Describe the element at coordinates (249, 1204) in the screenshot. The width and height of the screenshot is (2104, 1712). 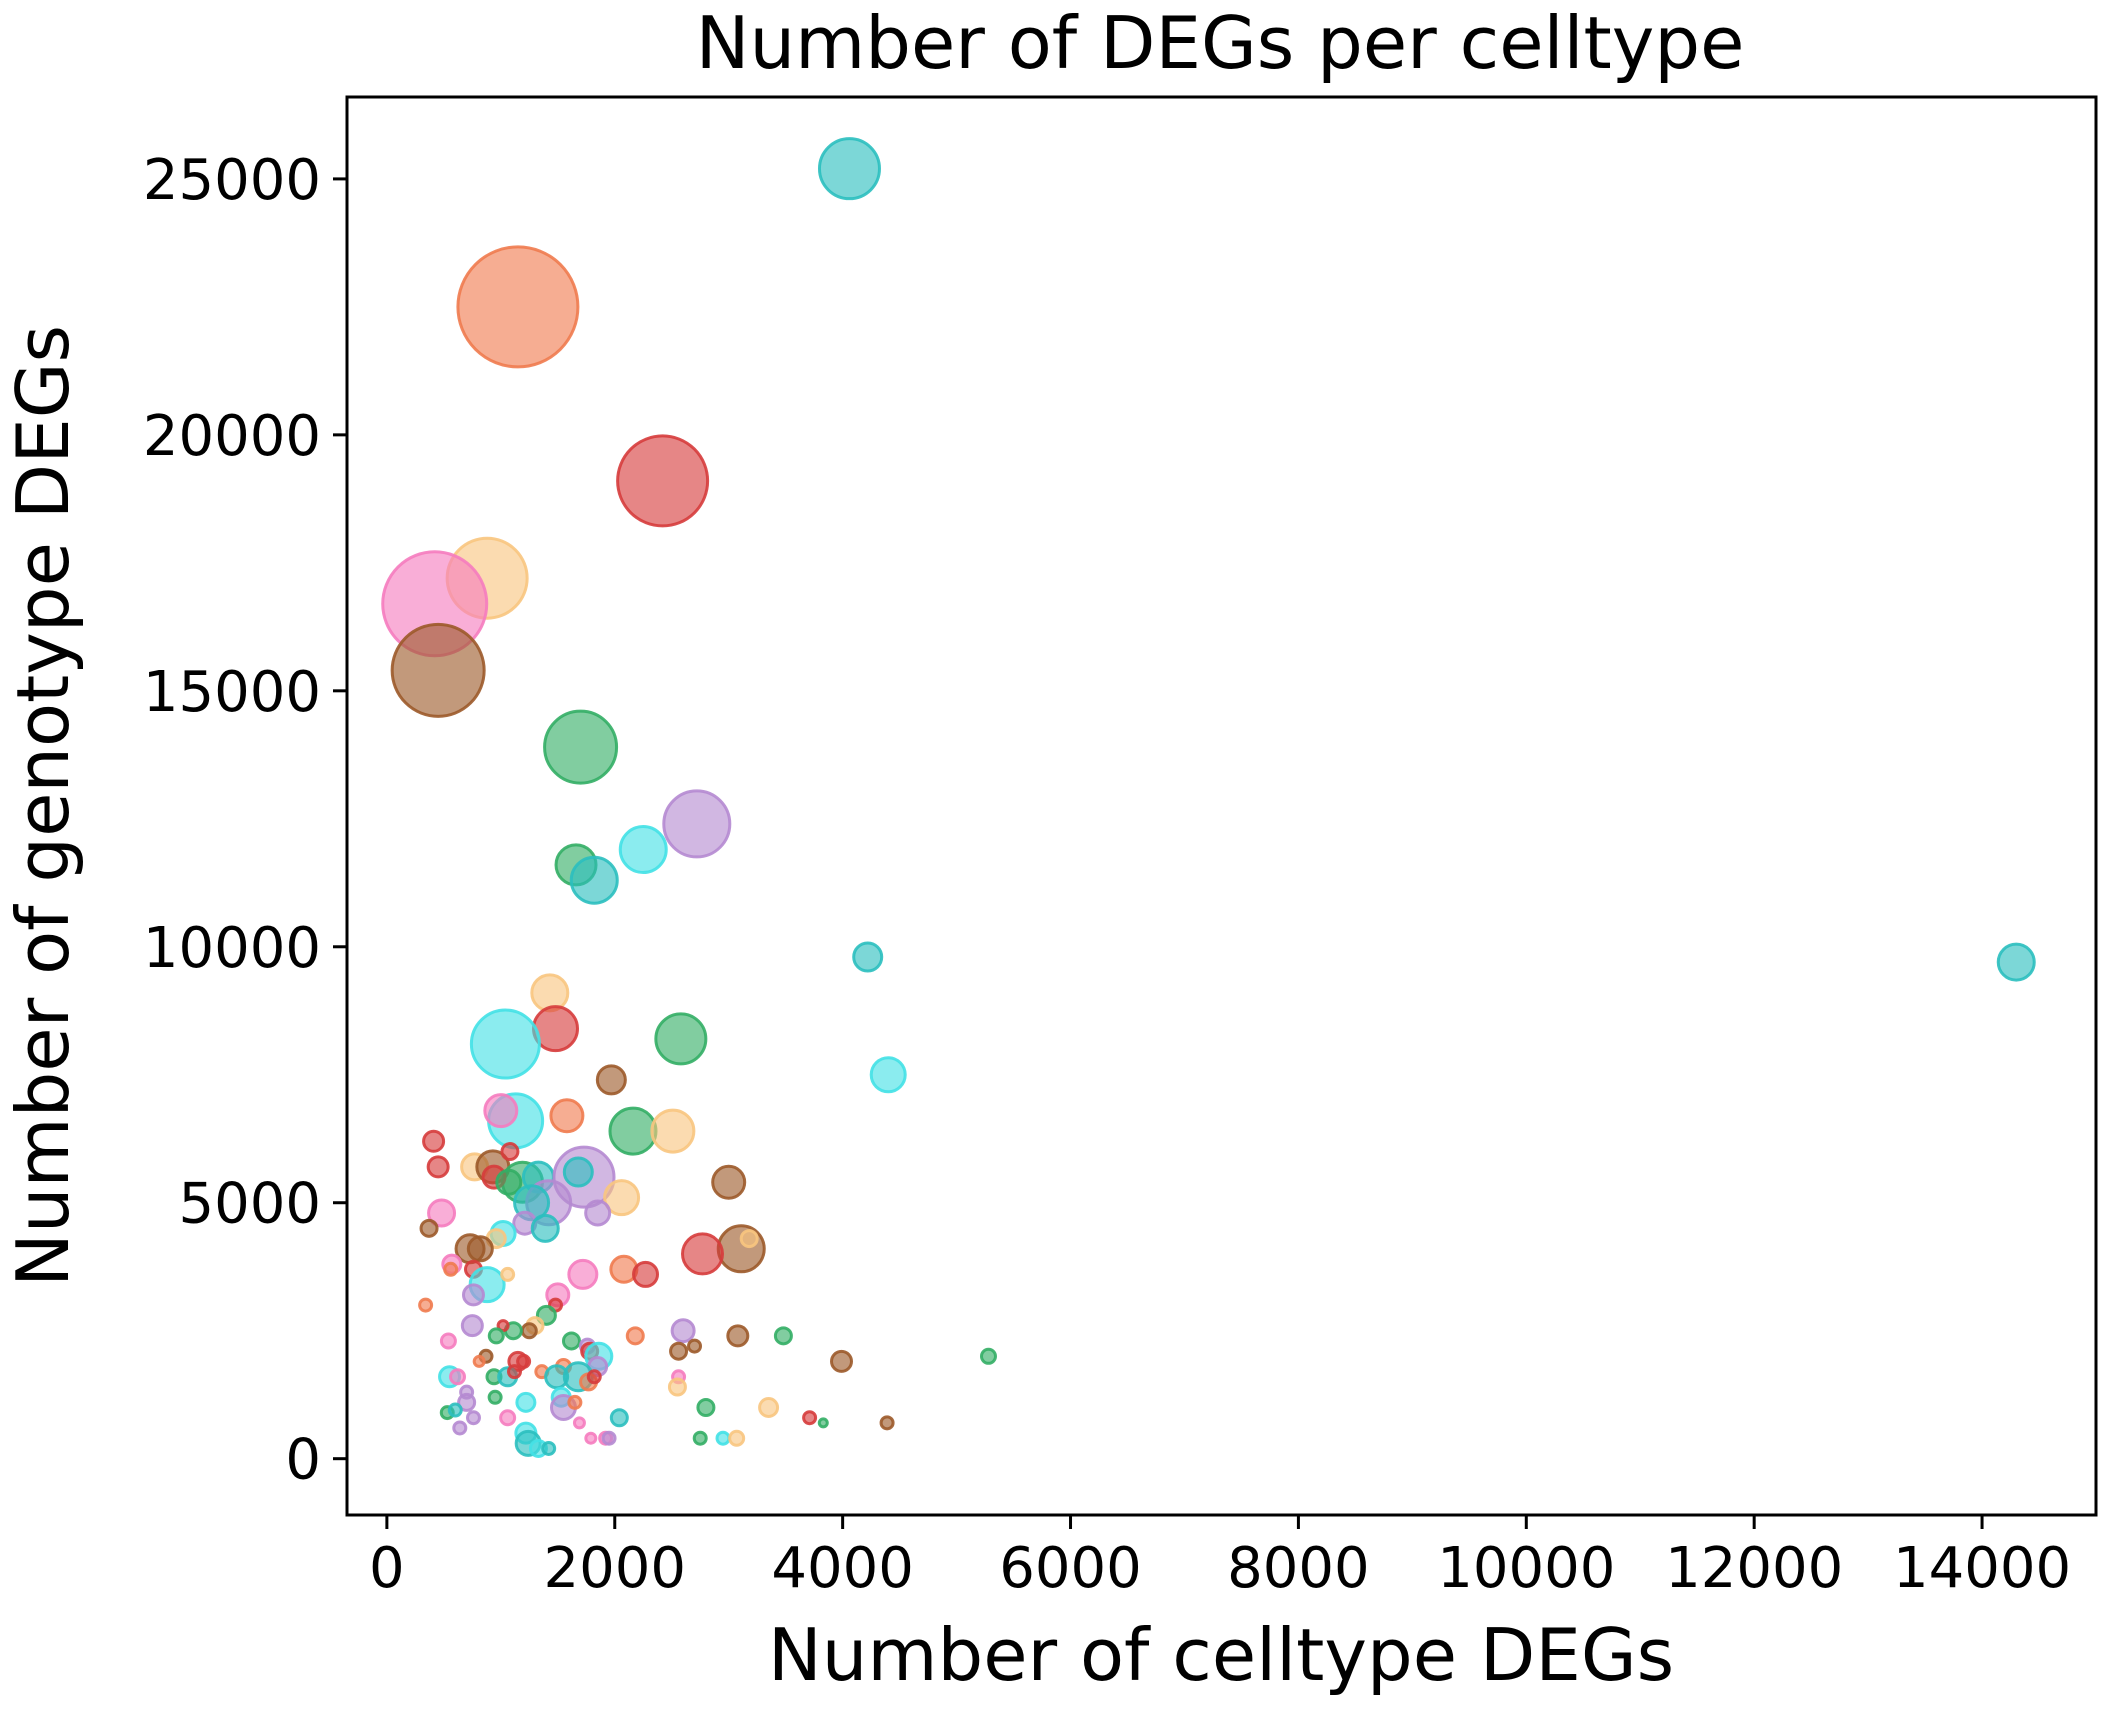
I see `y-tick-label: 5000` at that location.